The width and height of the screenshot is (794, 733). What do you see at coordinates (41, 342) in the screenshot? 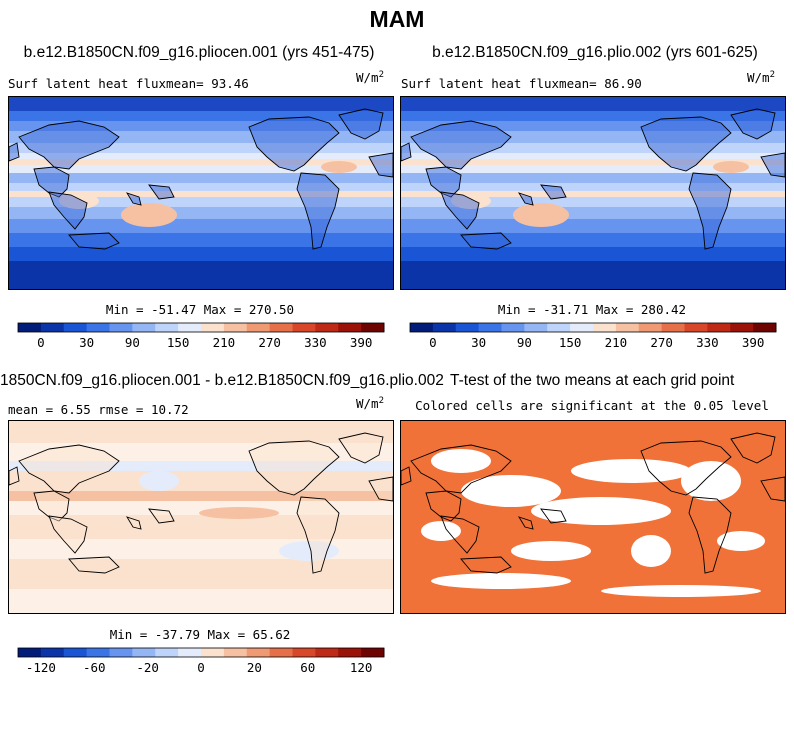
I see `colorbar-1-tick-label: 0` at bounding box center [41, 342].